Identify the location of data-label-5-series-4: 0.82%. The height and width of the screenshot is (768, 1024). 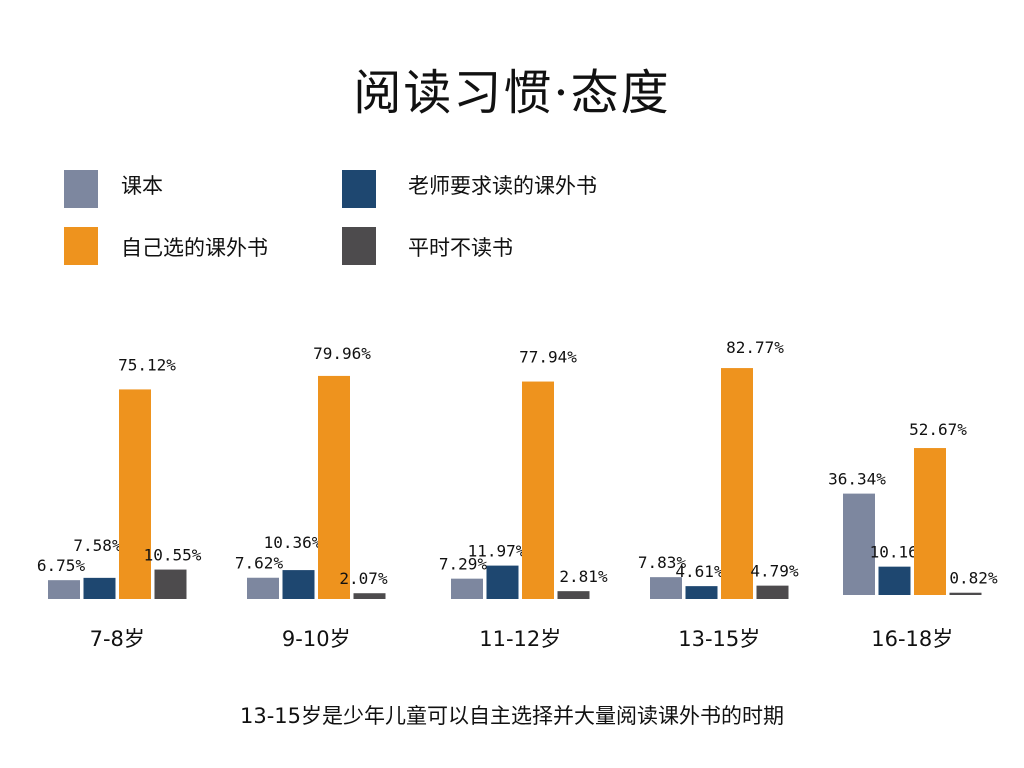
(973, 578).